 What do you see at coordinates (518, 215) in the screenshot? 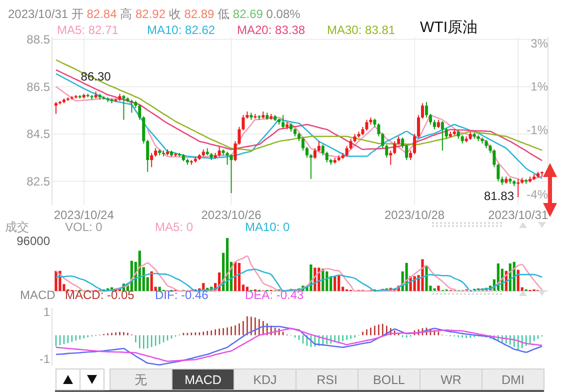
I see `x-tick-label: 2023/10/31` at bounding box center [518, 215].